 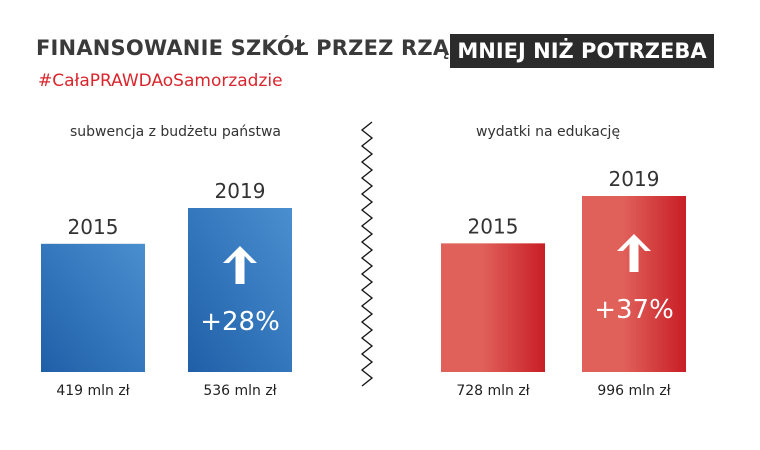 What do you see at coordinates (634, 310) in the screenshot?
I see `percent-change-label: +37%` at bounding box center [634, 310].